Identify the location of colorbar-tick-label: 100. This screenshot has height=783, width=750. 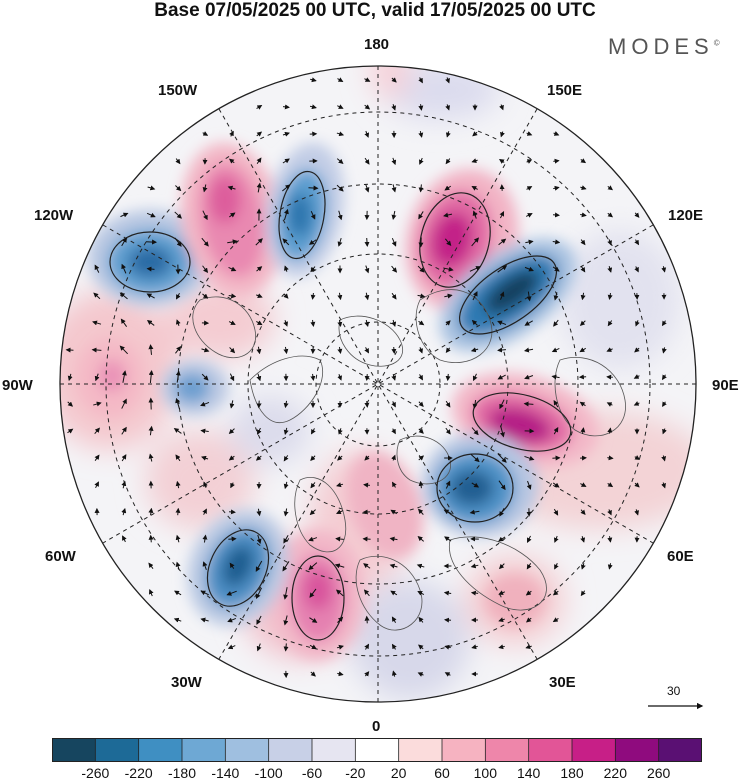
(485, 773).